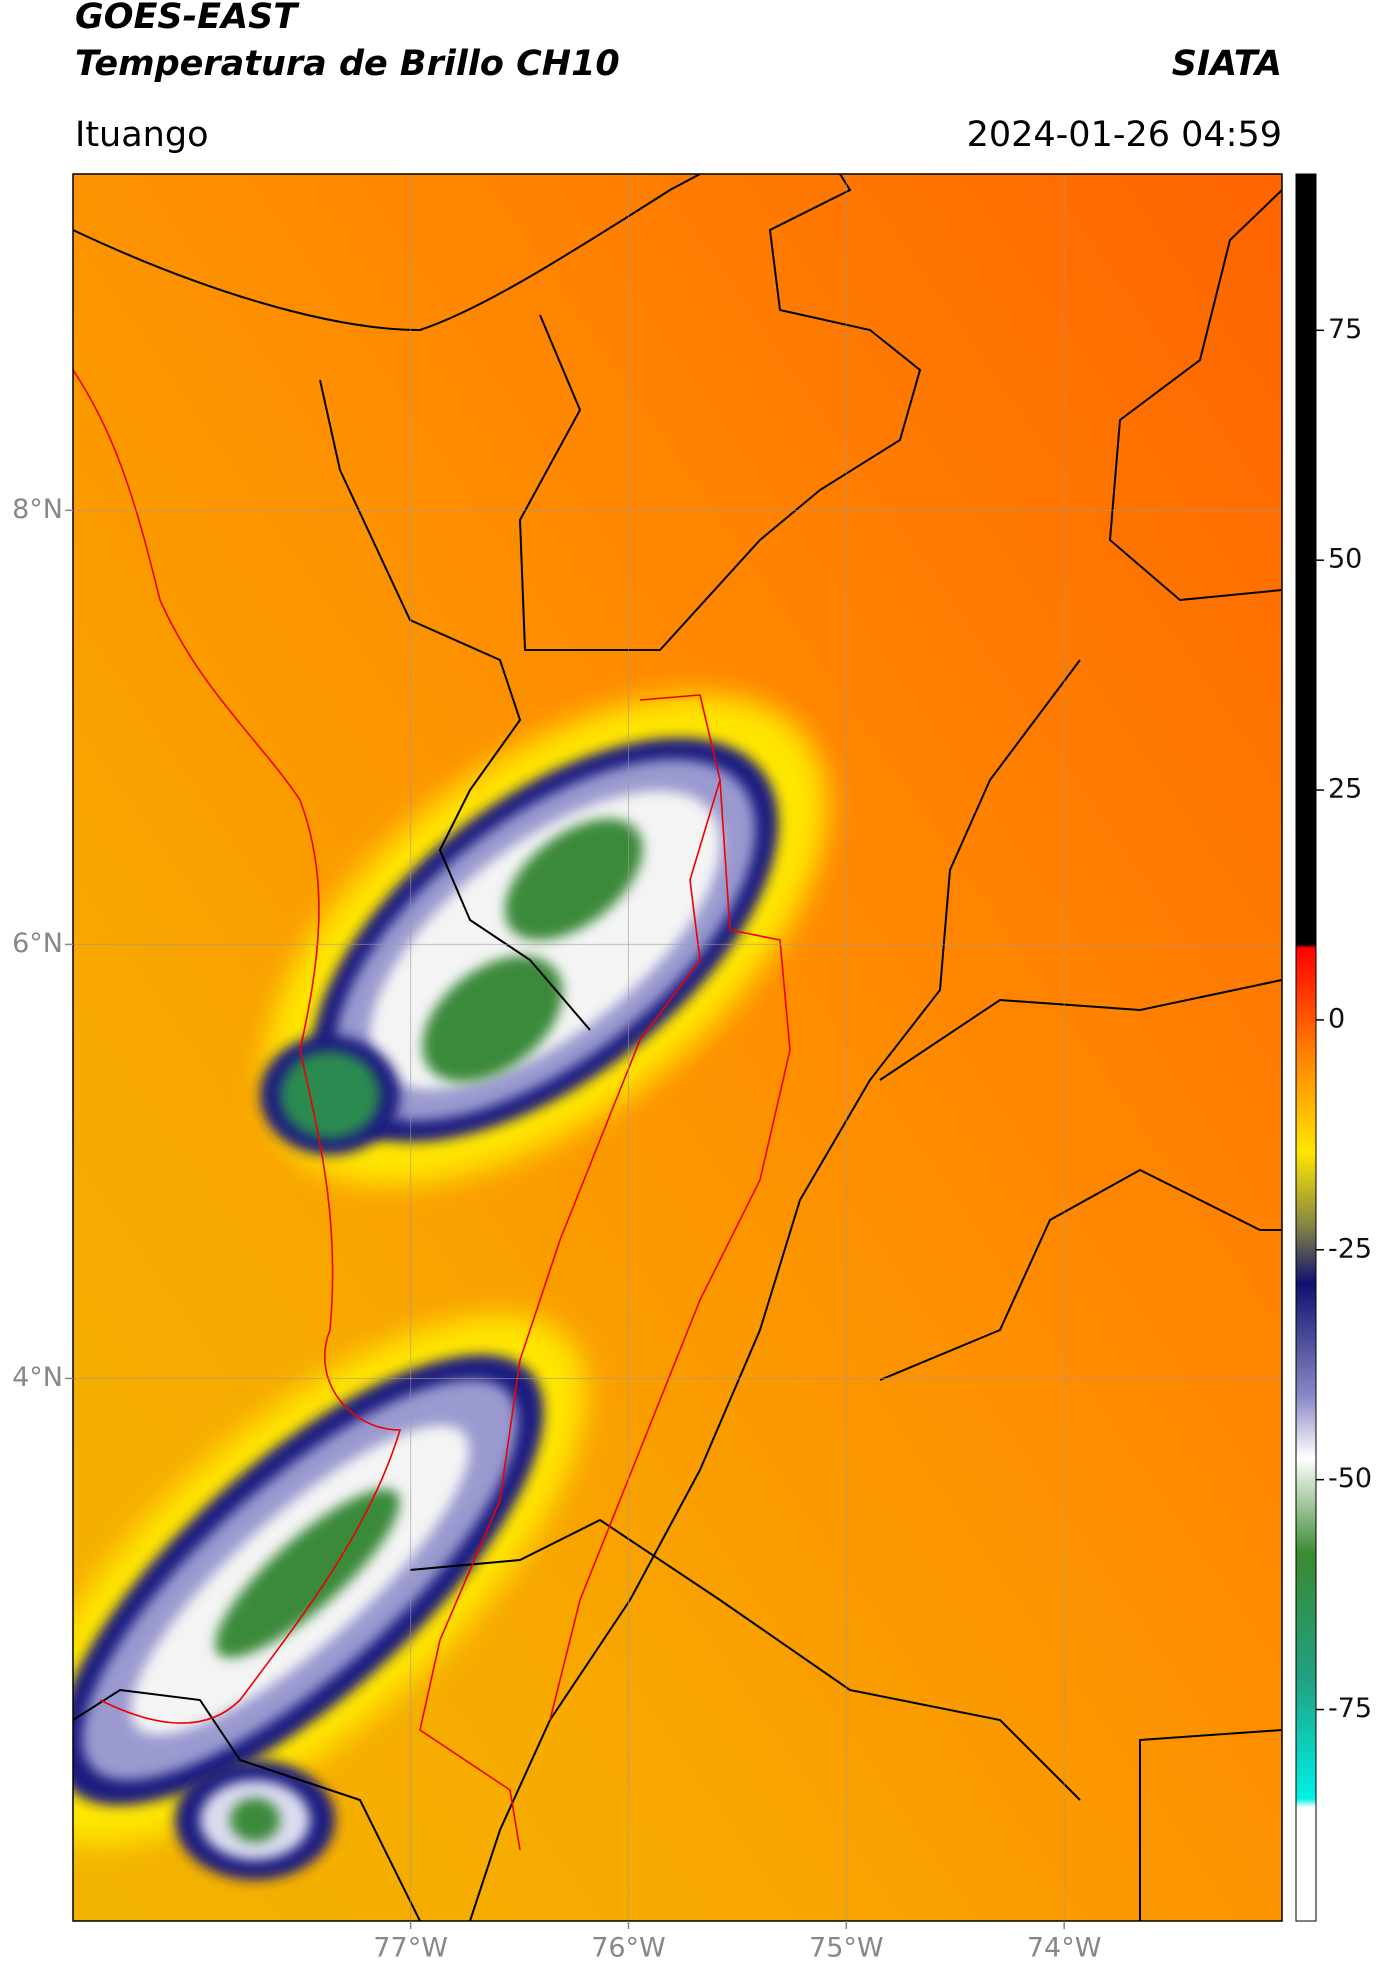  Describe the element at coordinates (187, 18) in the screenshot. I see `title: GOES-EAST` at that location.